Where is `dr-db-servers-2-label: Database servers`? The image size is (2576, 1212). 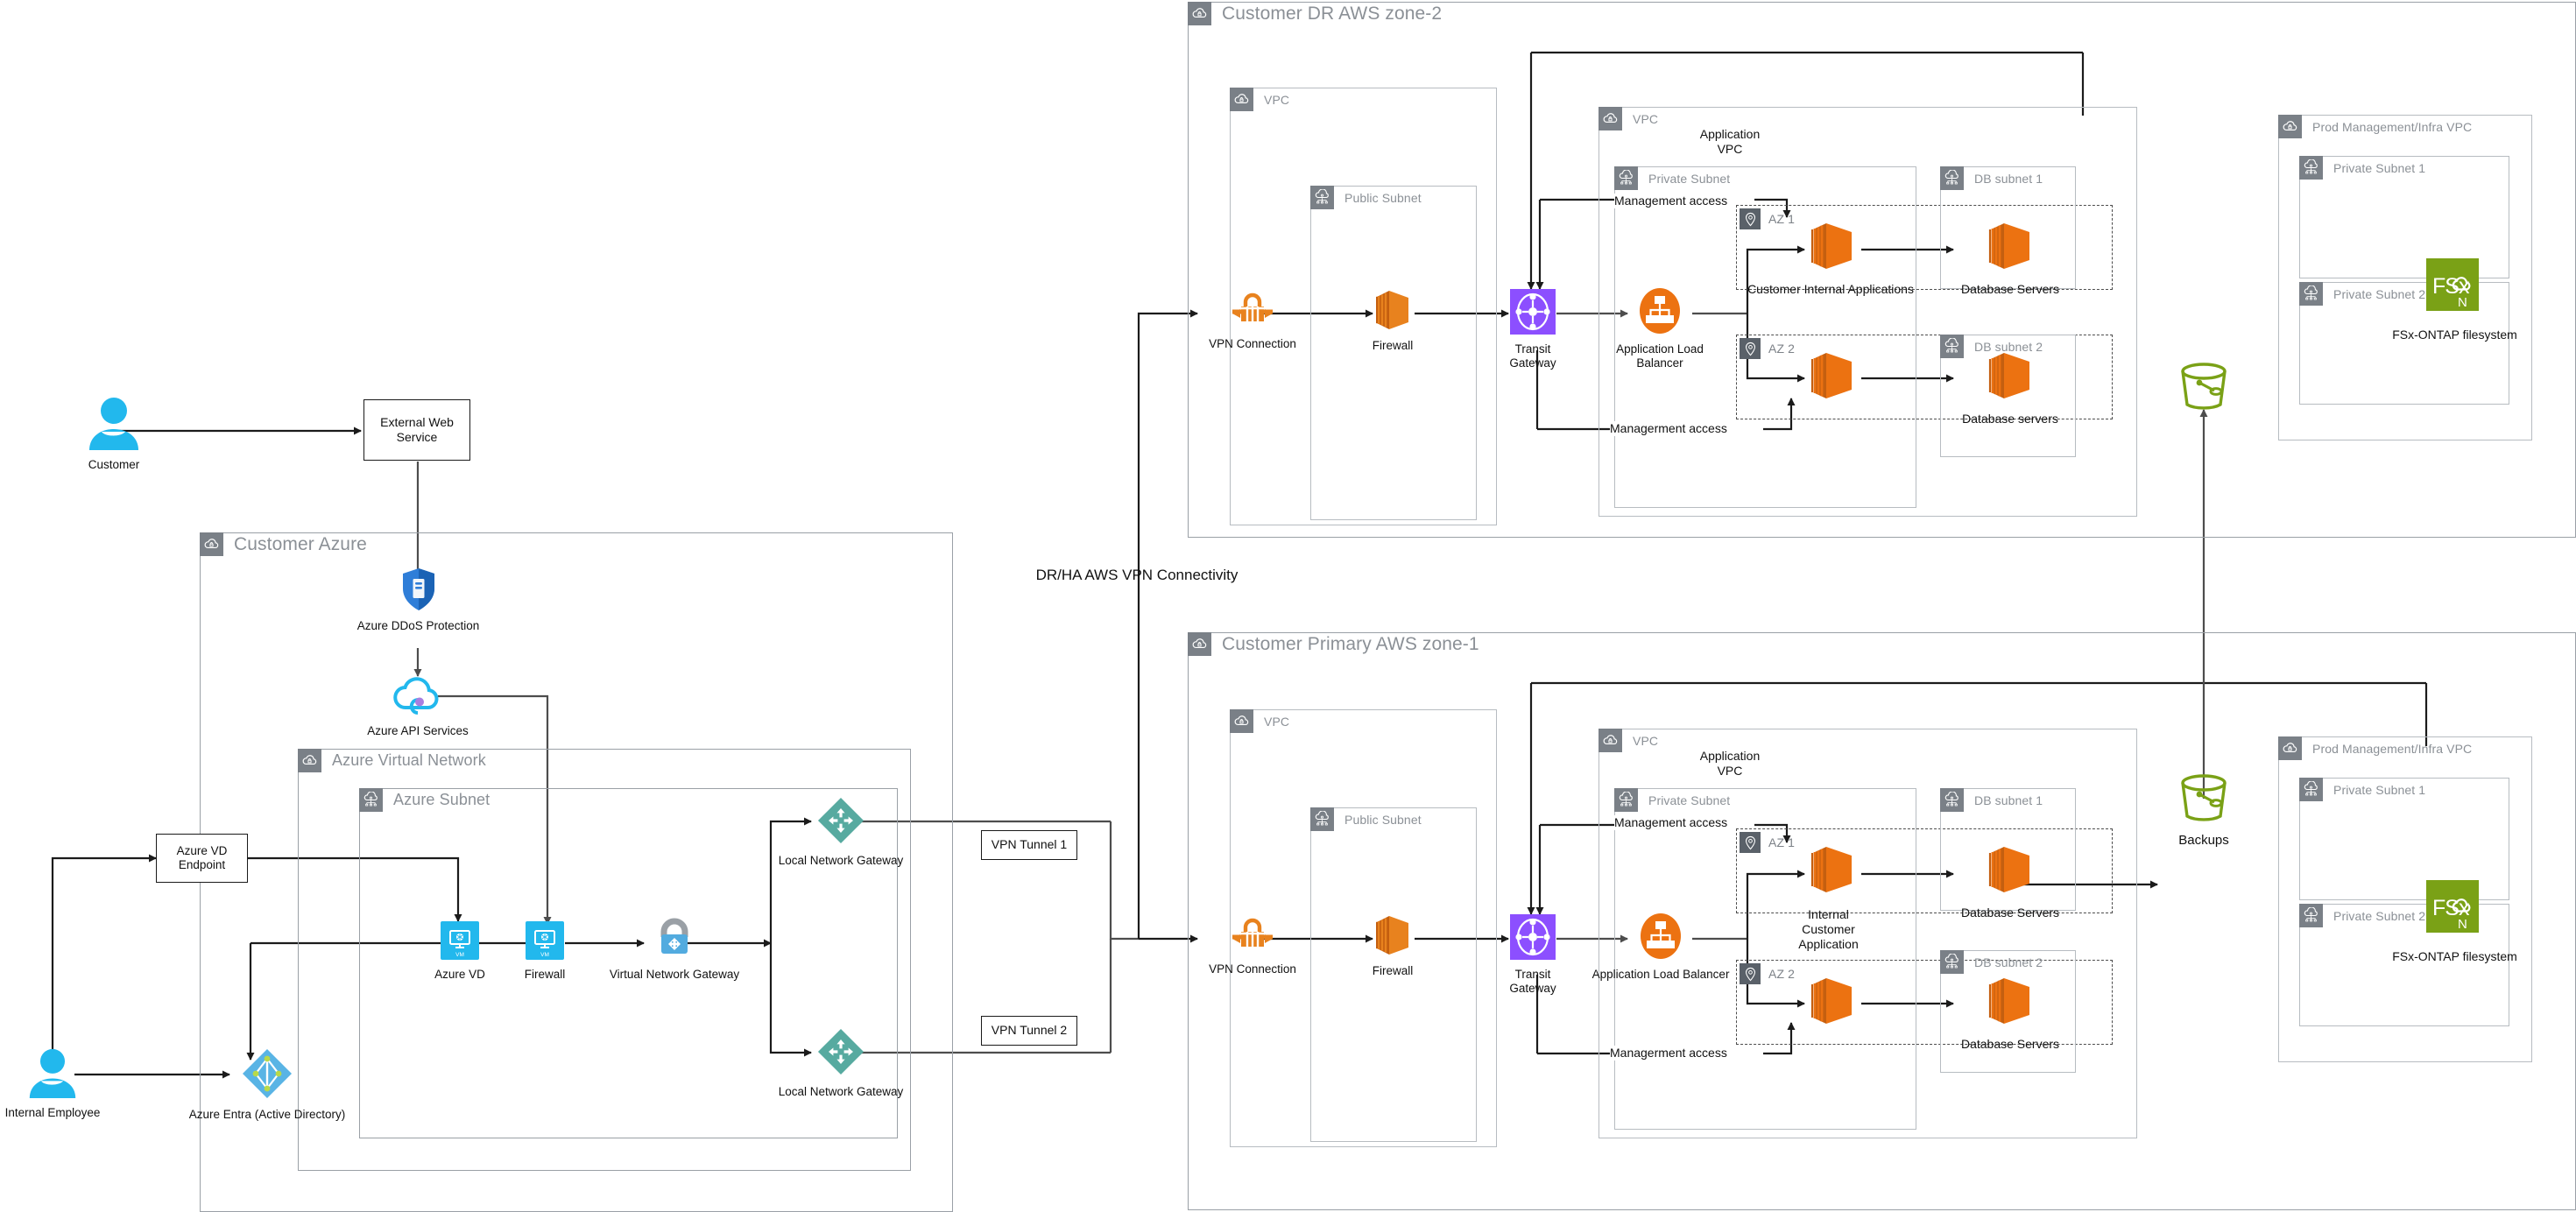
dr-db-servers-2-label: Database servers is located at coordinates (2010, 419).